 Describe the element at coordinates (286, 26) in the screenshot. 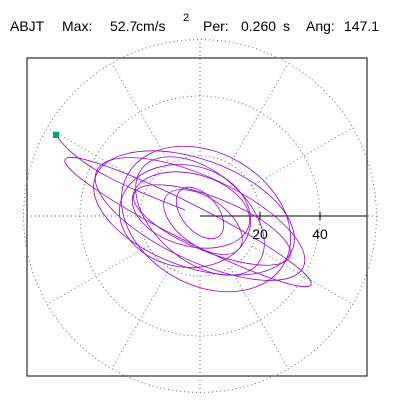

I see `period-unit: s` at that location.